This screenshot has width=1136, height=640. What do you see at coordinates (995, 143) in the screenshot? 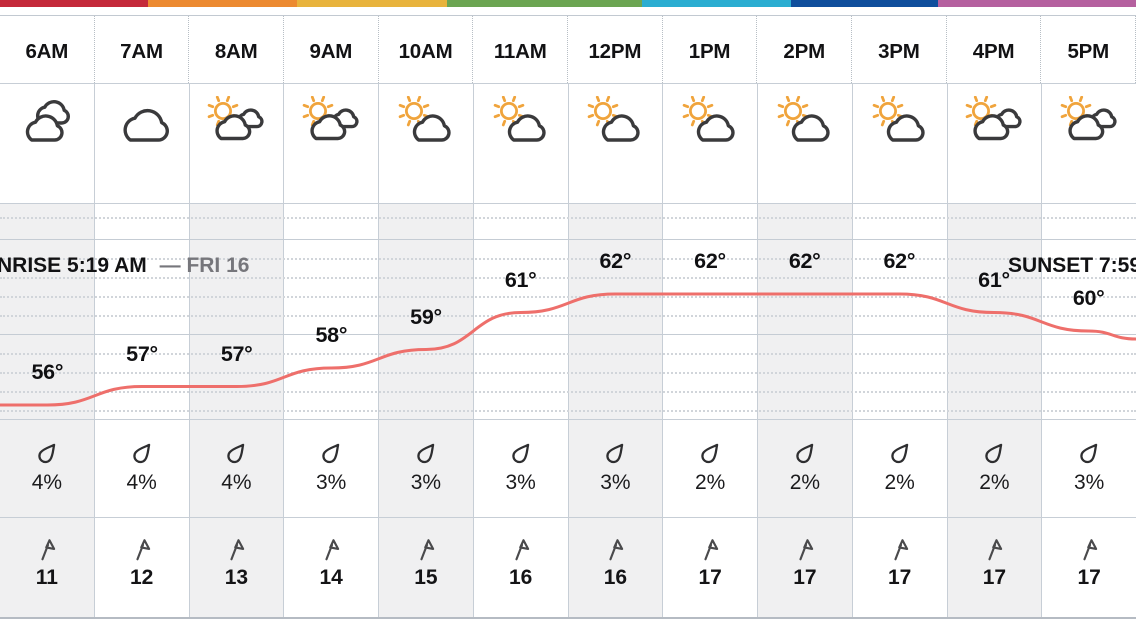
I see `condition-cell-4pm` at bounding box center [995, 143].